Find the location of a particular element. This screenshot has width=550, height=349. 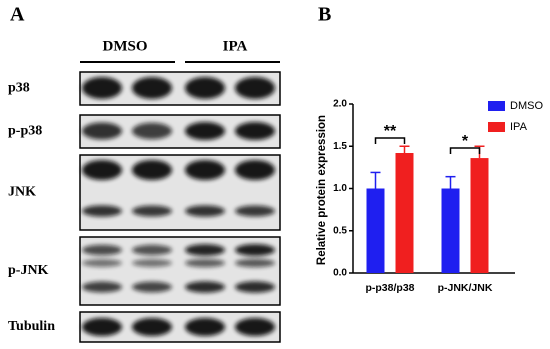

panel-label: A is located at coordinates (17, 15).